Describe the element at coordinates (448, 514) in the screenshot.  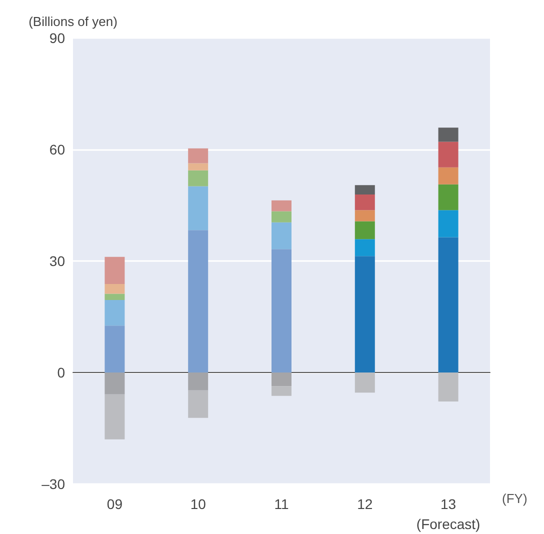
I see `x-tick-label: 13 (Forecast)` at that location.